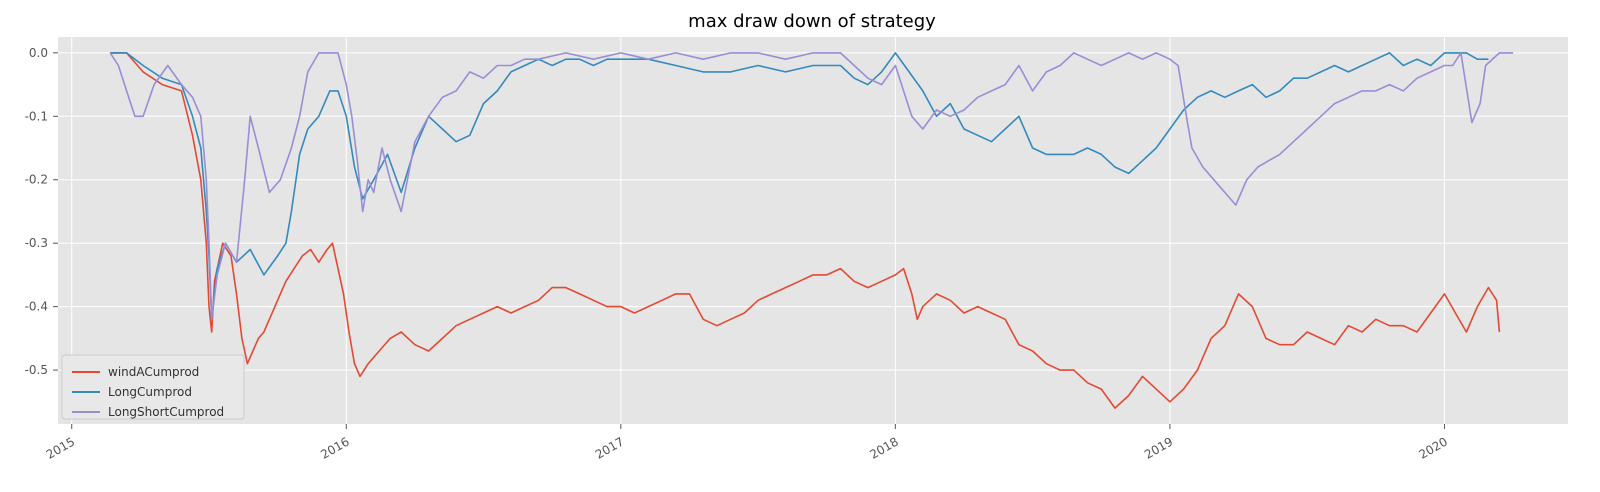  I want to click on legend-label-longcumprod: LongCumprod, so click(150, 392).